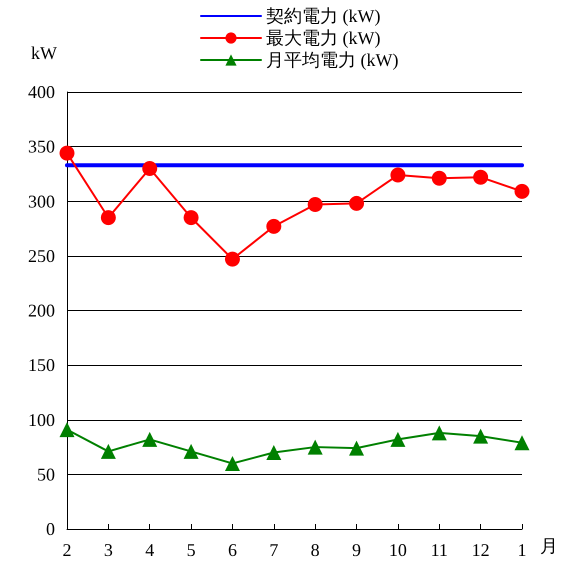 The image size is (575, 566). Describe the element at coordinates (323, 38) in the screenshot. I see `legend-label: 最大電力 (kW)` at that location.